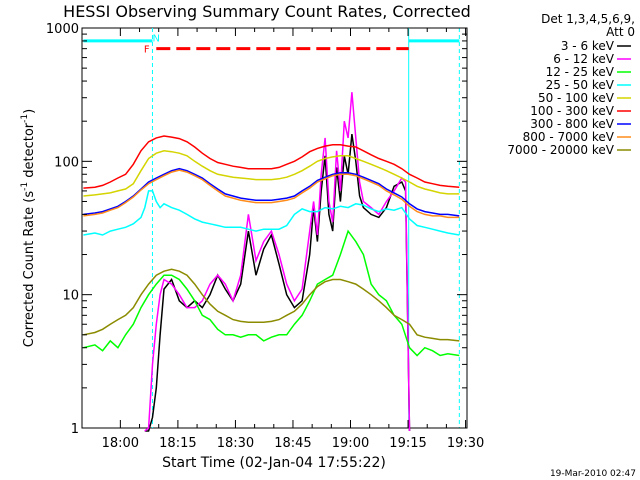 This screenshot has height=480, width=640. Describe the element at coordinates (588, 46) in the screenshot. I see `legend-label: 3 - 6 keV` at that location.